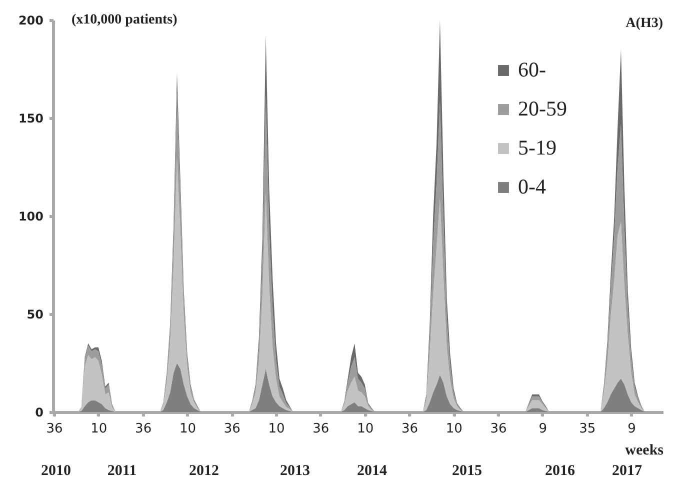 The height and width of the screenshot is (481, 674). What do you see at coordinates (122, 471) in the screenshot?
I see `text: 2011` at bounding box center [122, 471].